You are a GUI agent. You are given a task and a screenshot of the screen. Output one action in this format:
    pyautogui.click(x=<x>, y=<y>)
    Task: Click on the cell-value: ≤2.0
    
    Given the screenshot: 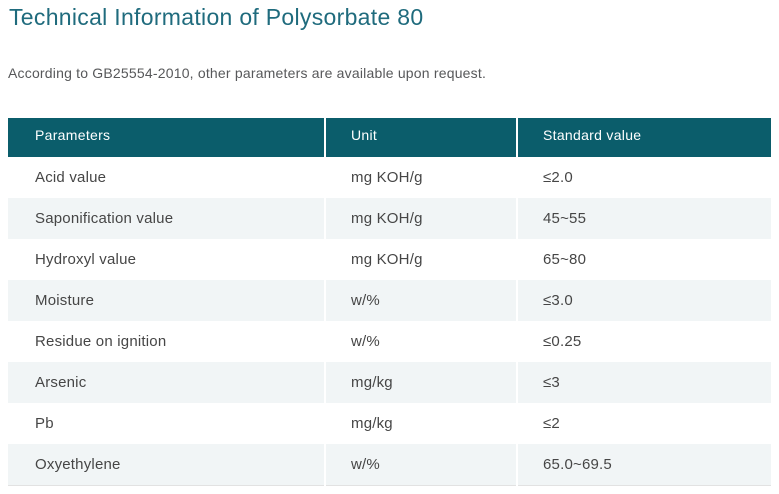 What is the action you would take?
    pyautogui.click(x=643, y=177)
    